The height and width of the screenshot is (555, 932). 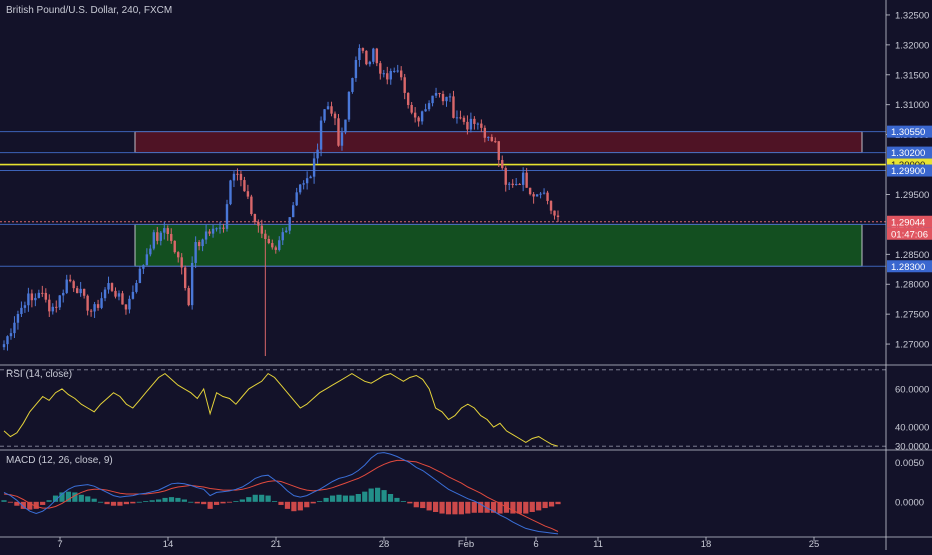 I want to click on x-tick-label: 11, so click(x=598, y=544).